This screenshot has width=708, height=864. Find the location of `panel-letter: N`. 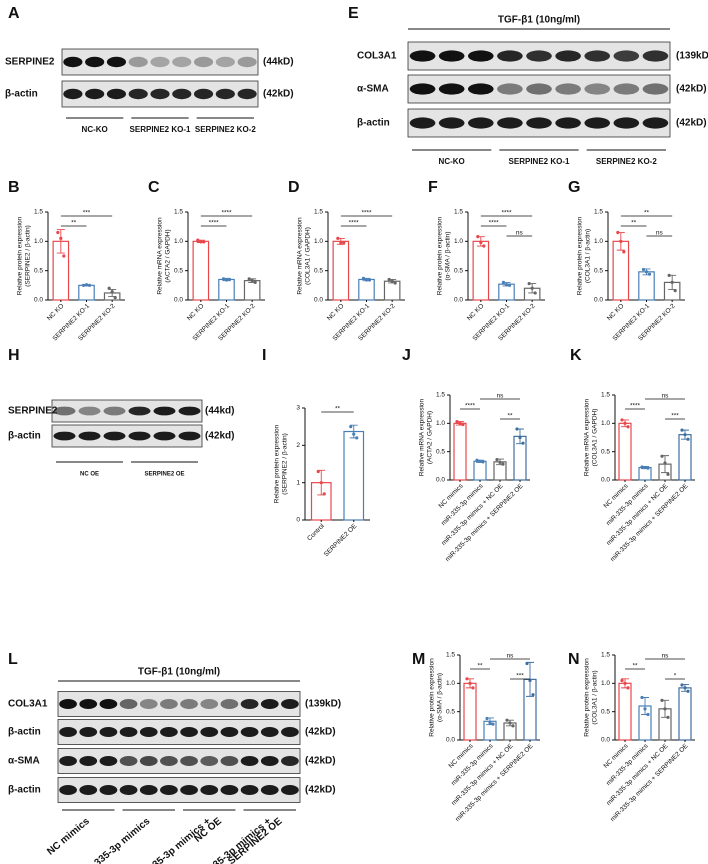

panel-letter: N is located at coordinates (574, 659).